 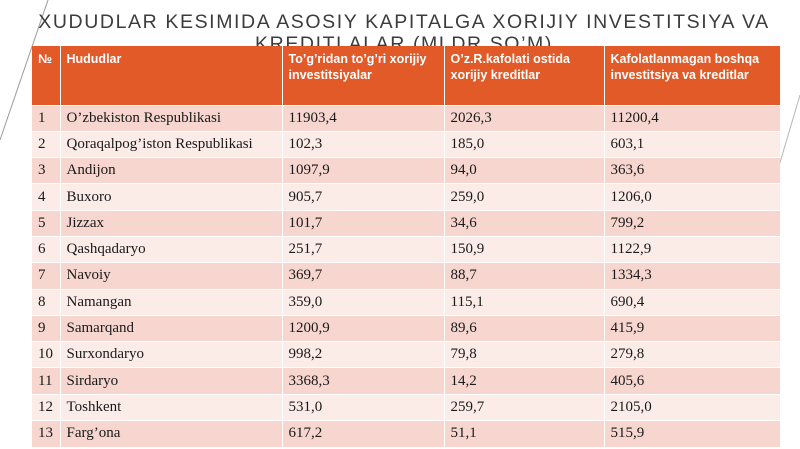 I want to click on table-row: 10 Surxondaryo 998,2 79,8 279,8, so click(x=406, y=354).